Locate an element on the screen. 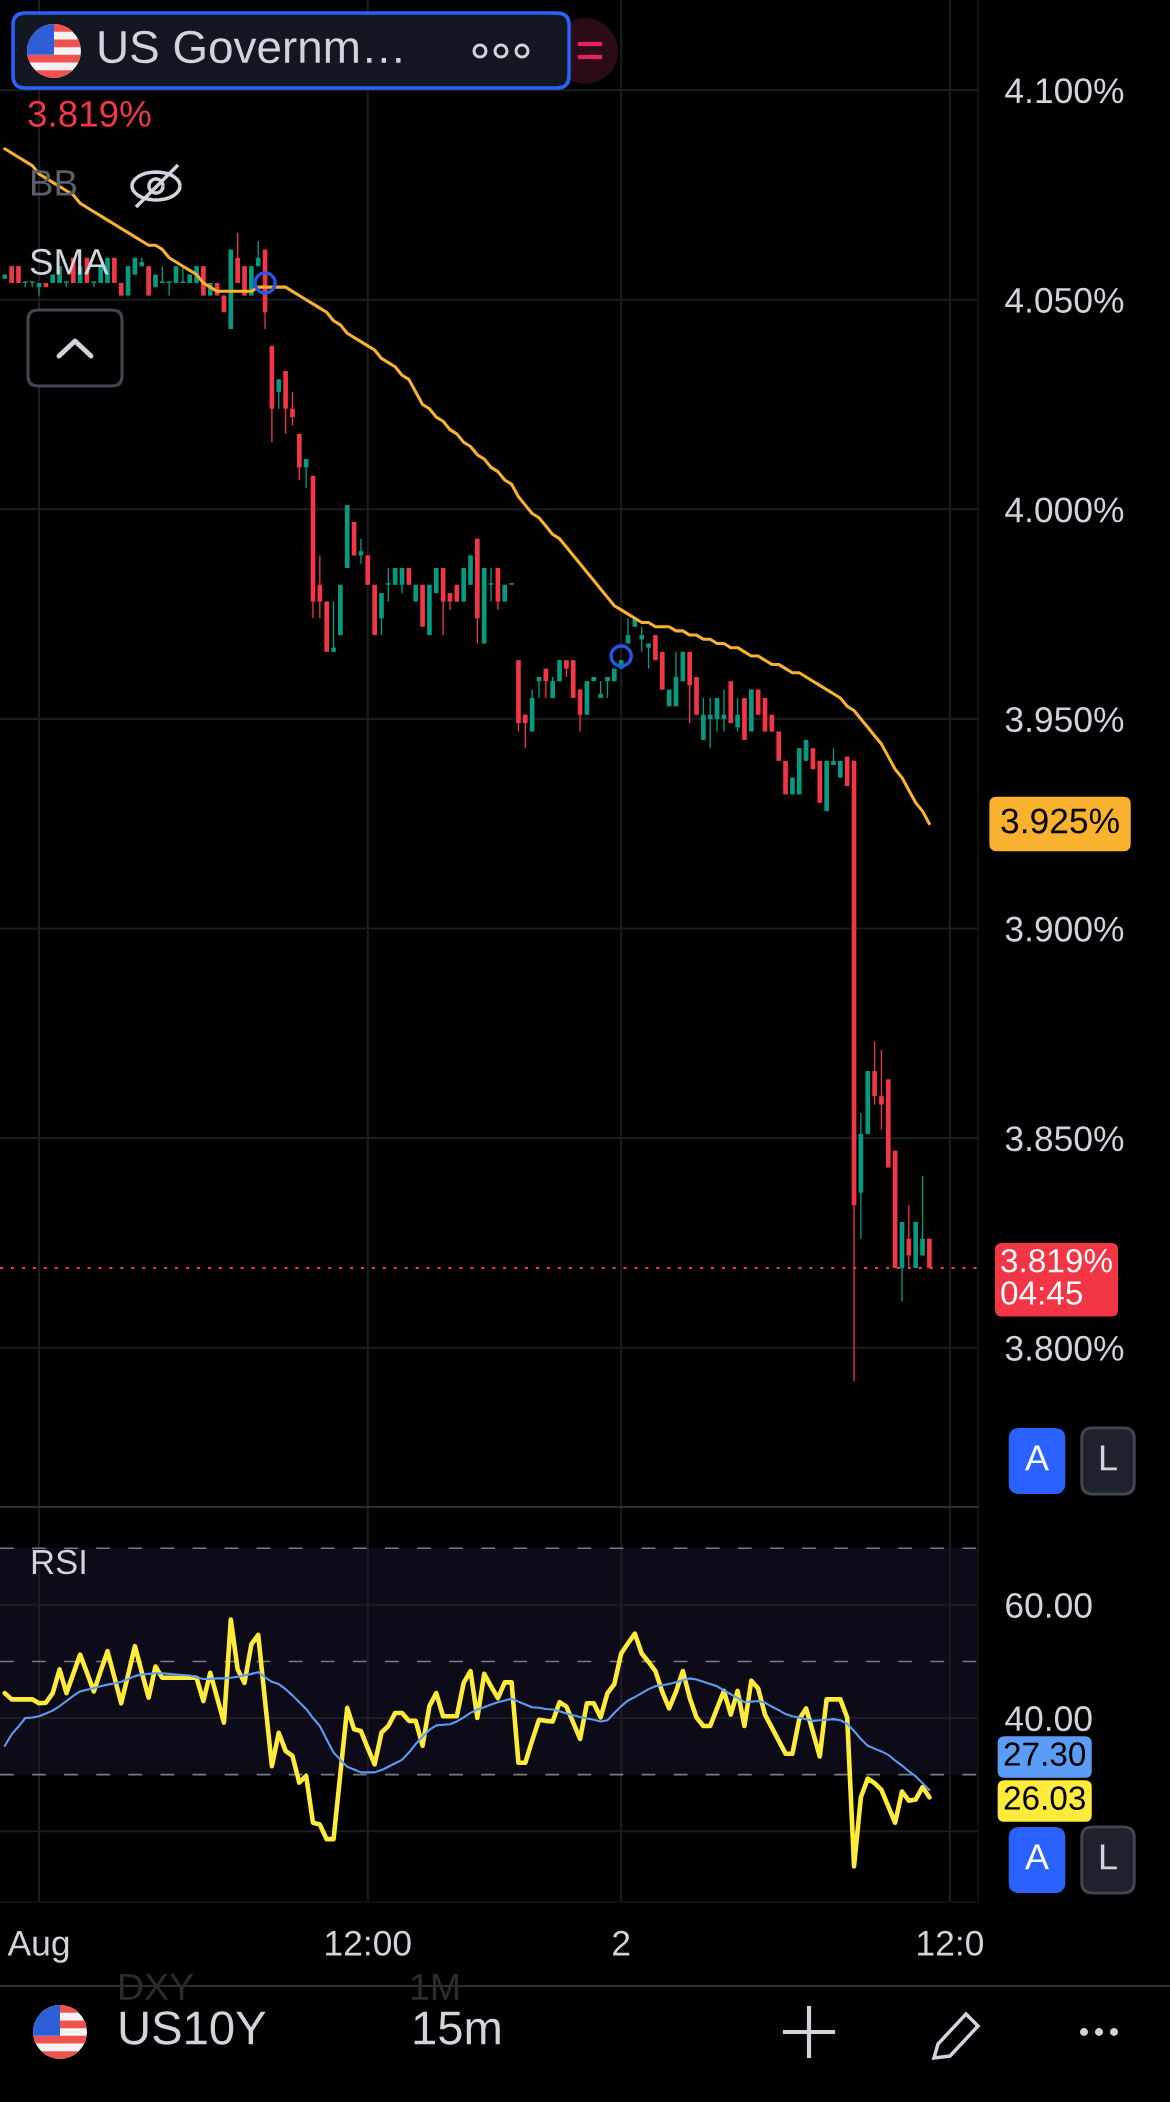 Image resolution: width=1170 pixels, height=2102 pixels. annotation: SMA is located at coordinates (69, 261).